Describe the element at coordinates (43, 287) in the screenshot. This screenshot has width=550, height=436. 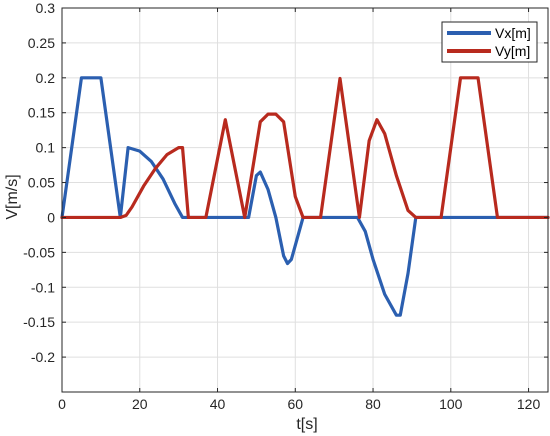
I see `y-tick-label: -0.1` at that location.